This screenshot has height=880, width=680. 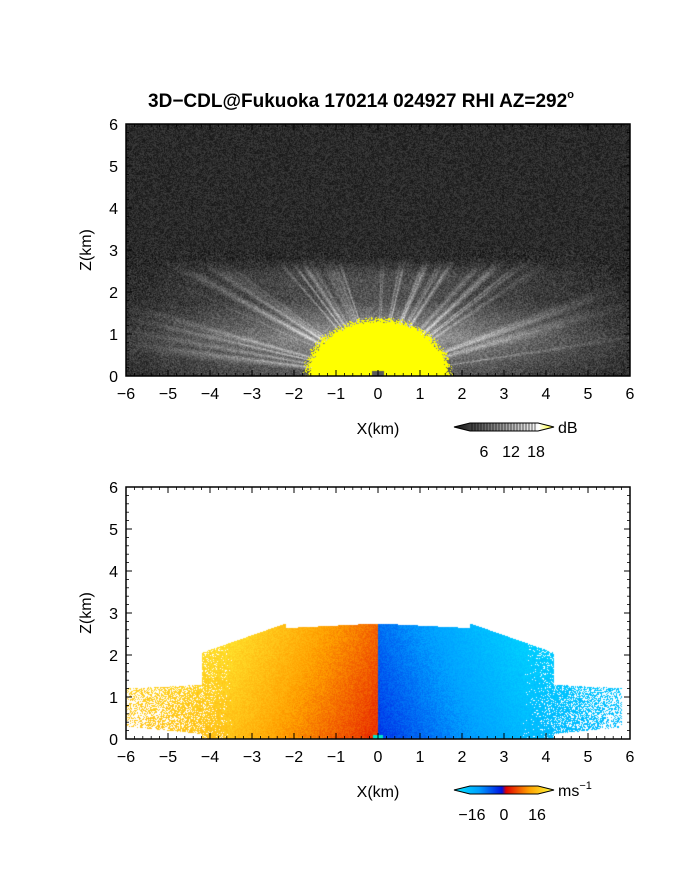 I want to click on velocity-colorbar: ms−1 −16 0 16, so click(x=522, y=802).